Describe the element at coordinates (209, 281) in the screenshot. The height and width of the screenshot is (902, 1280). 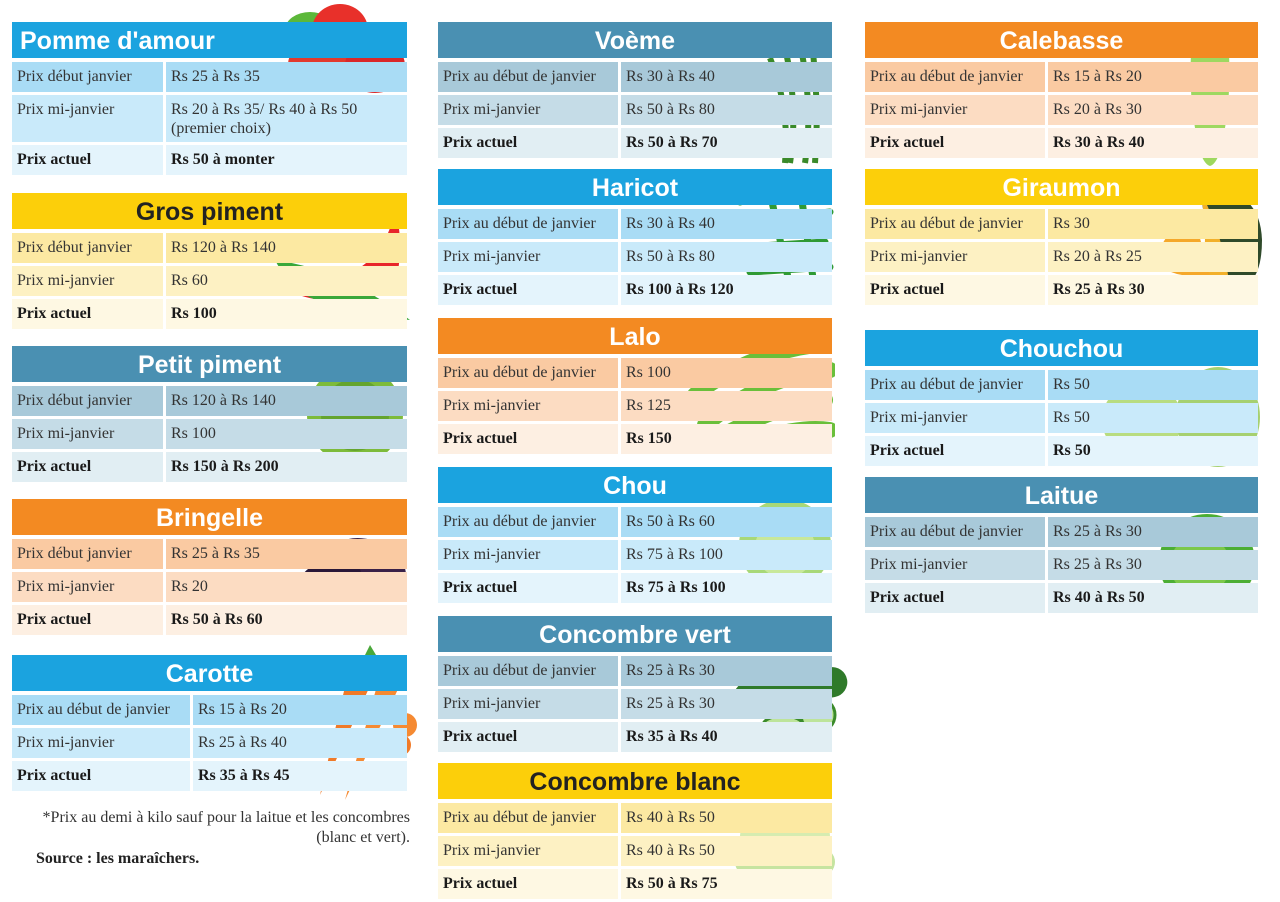
I see `price-row: Prix mi-janvier Rs 60` at that location.